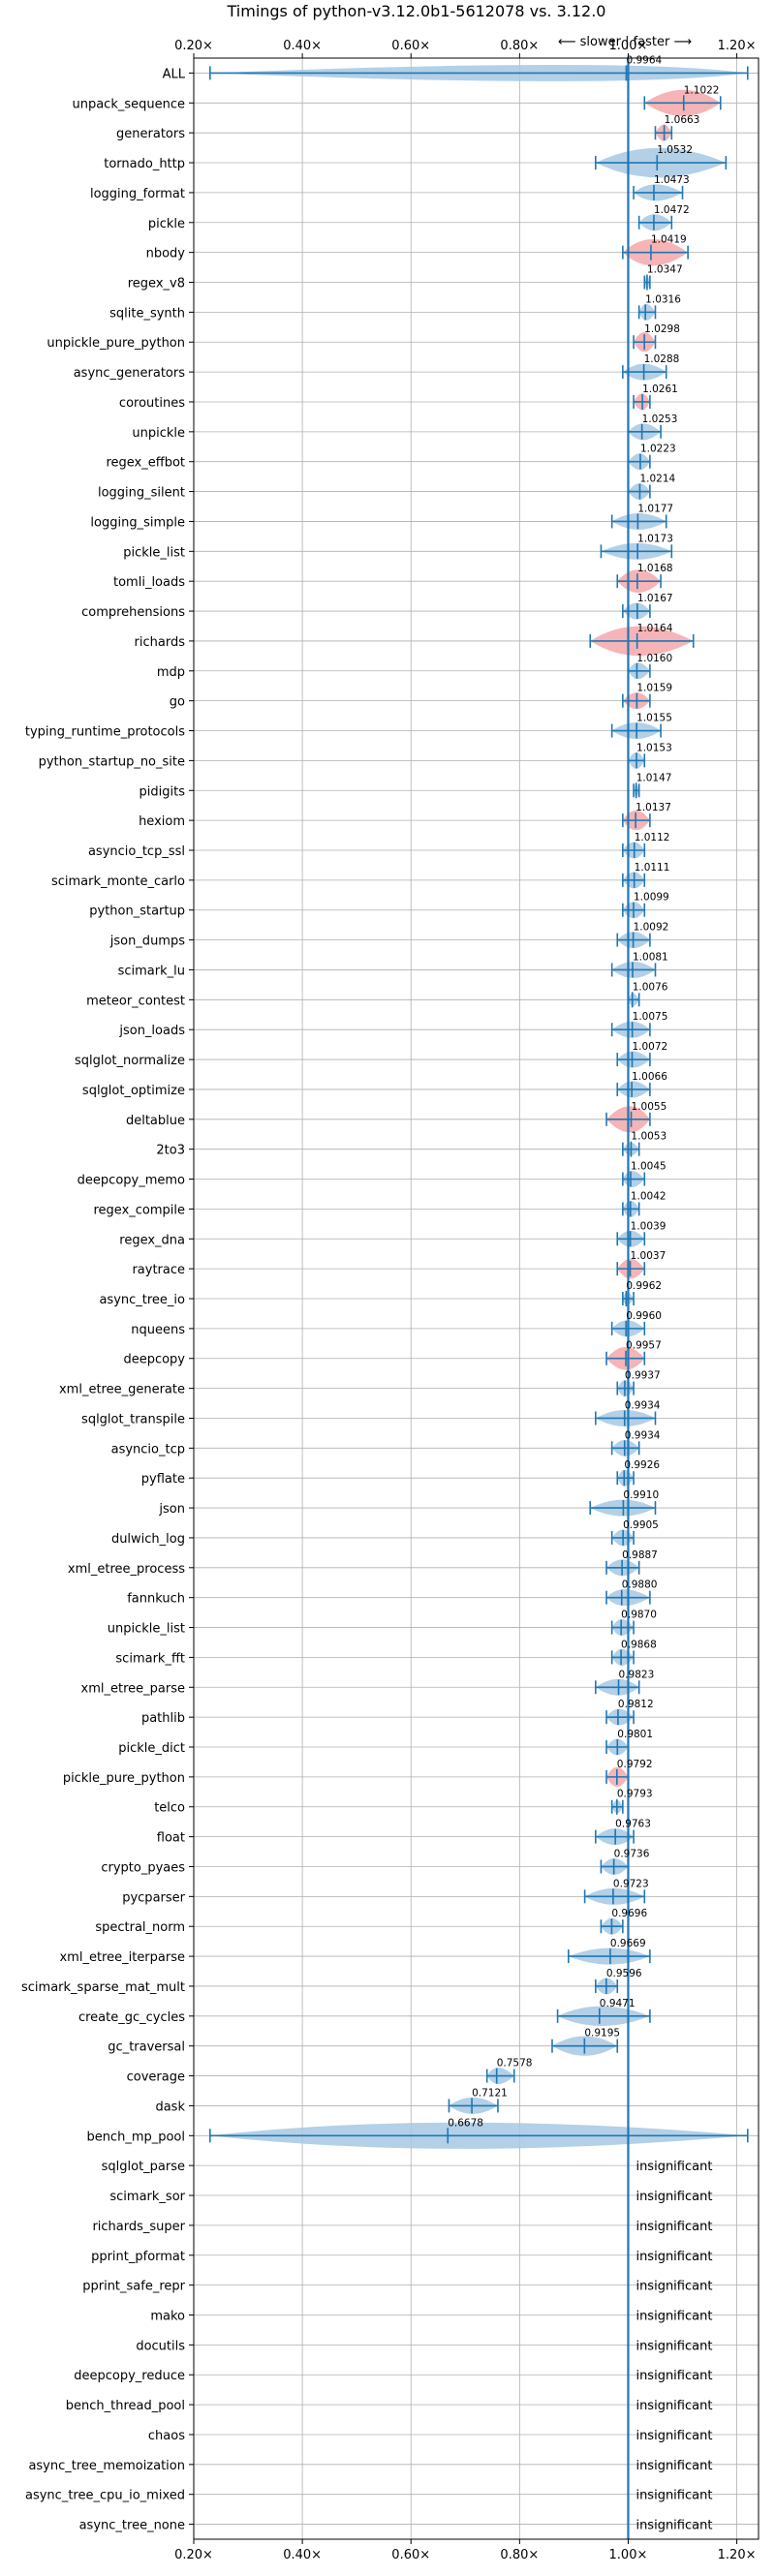 The height and width of the screenshot is (2576, 775). I want to click on value-label: 0.9962, so click(644, 1286).